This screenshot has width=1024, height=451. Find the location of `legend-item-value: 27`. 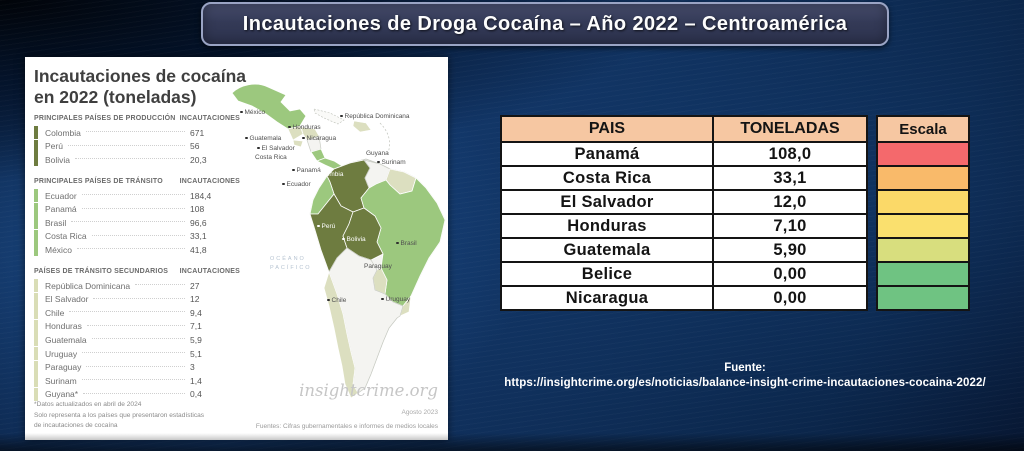

legend-item-value: 27 is located at coordinates (195, 285).